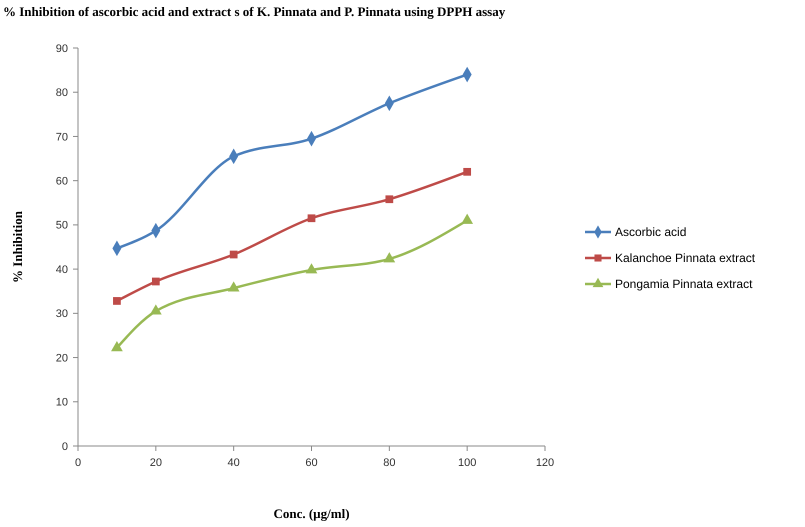 This screenshot has height=527, width=805. I want to click on x-tick-label: 40, so click(234, 463).